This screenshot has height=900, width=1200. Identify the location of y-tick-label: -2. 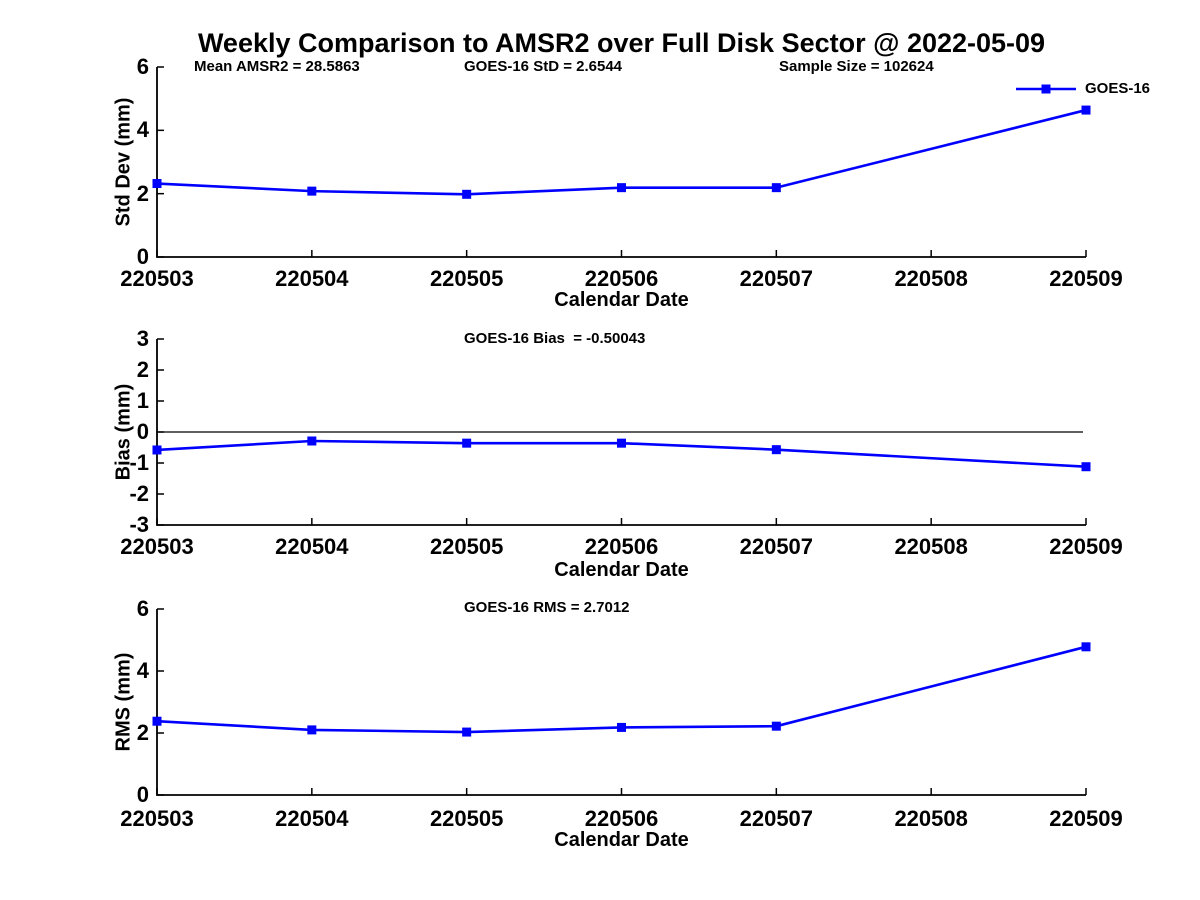
(139, 493).